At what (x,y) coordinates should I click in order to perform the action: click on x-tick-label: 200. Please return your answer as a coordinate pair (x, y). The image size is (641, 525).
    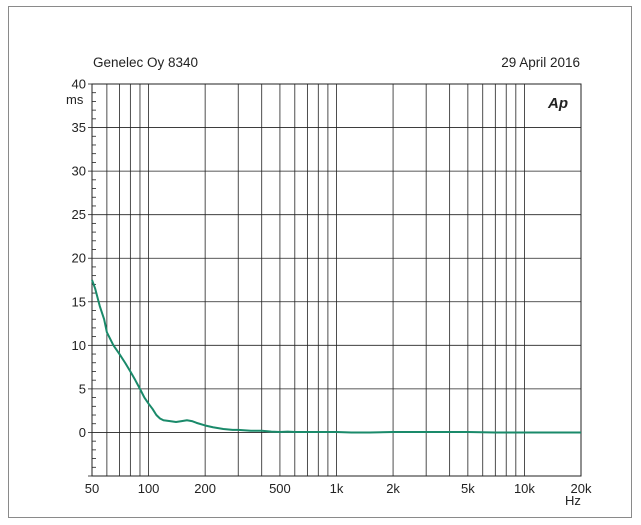
    Looking at the image, I should click on (205, 488).